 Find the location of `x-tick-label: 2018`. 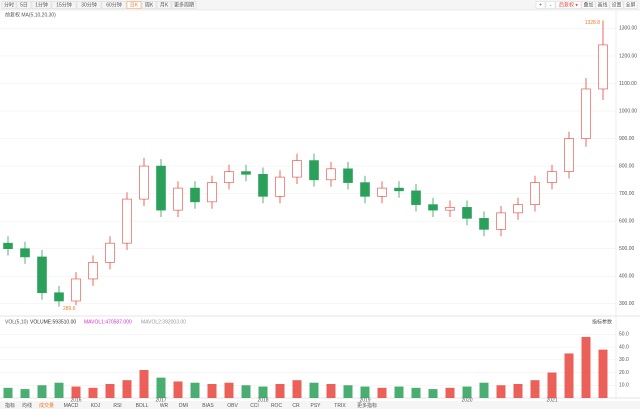

x-tick-label: 2018 is located at coordinates (262, 400).